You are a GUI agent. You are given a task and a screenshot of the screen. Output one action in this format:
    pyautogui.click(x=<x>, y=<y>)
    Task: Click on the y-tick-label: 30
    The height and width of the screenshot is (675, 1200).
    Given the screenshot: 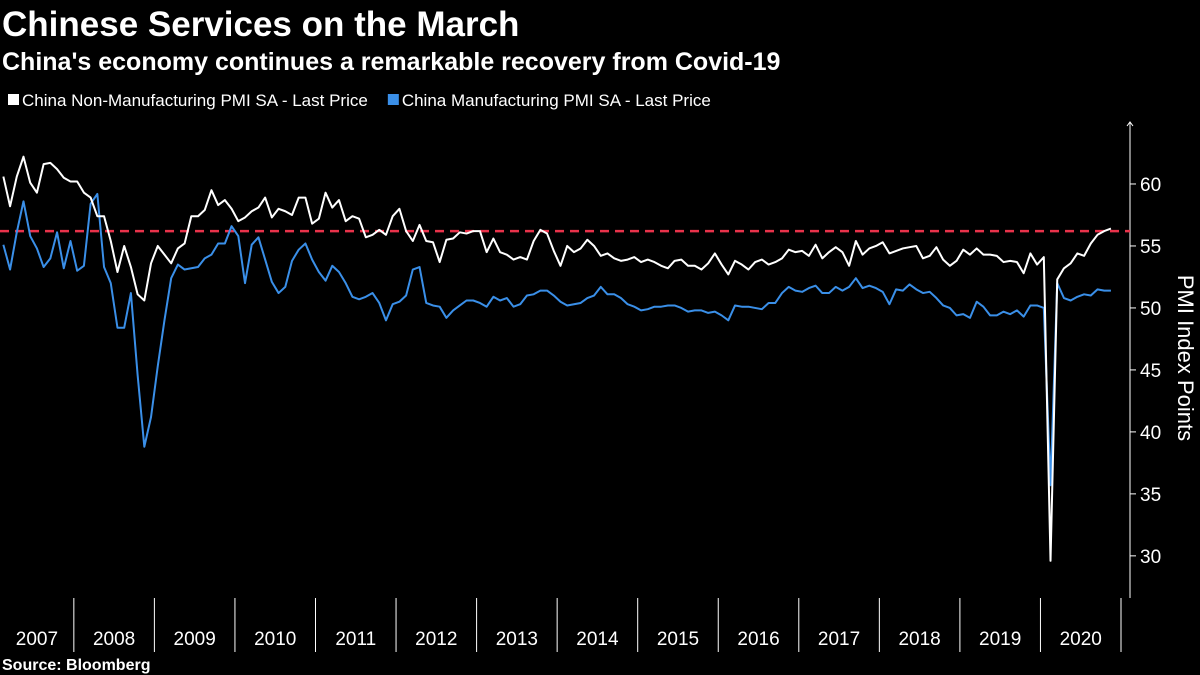 What is the action you would take?
    pyautogui.click(x=1150, y=557)
    